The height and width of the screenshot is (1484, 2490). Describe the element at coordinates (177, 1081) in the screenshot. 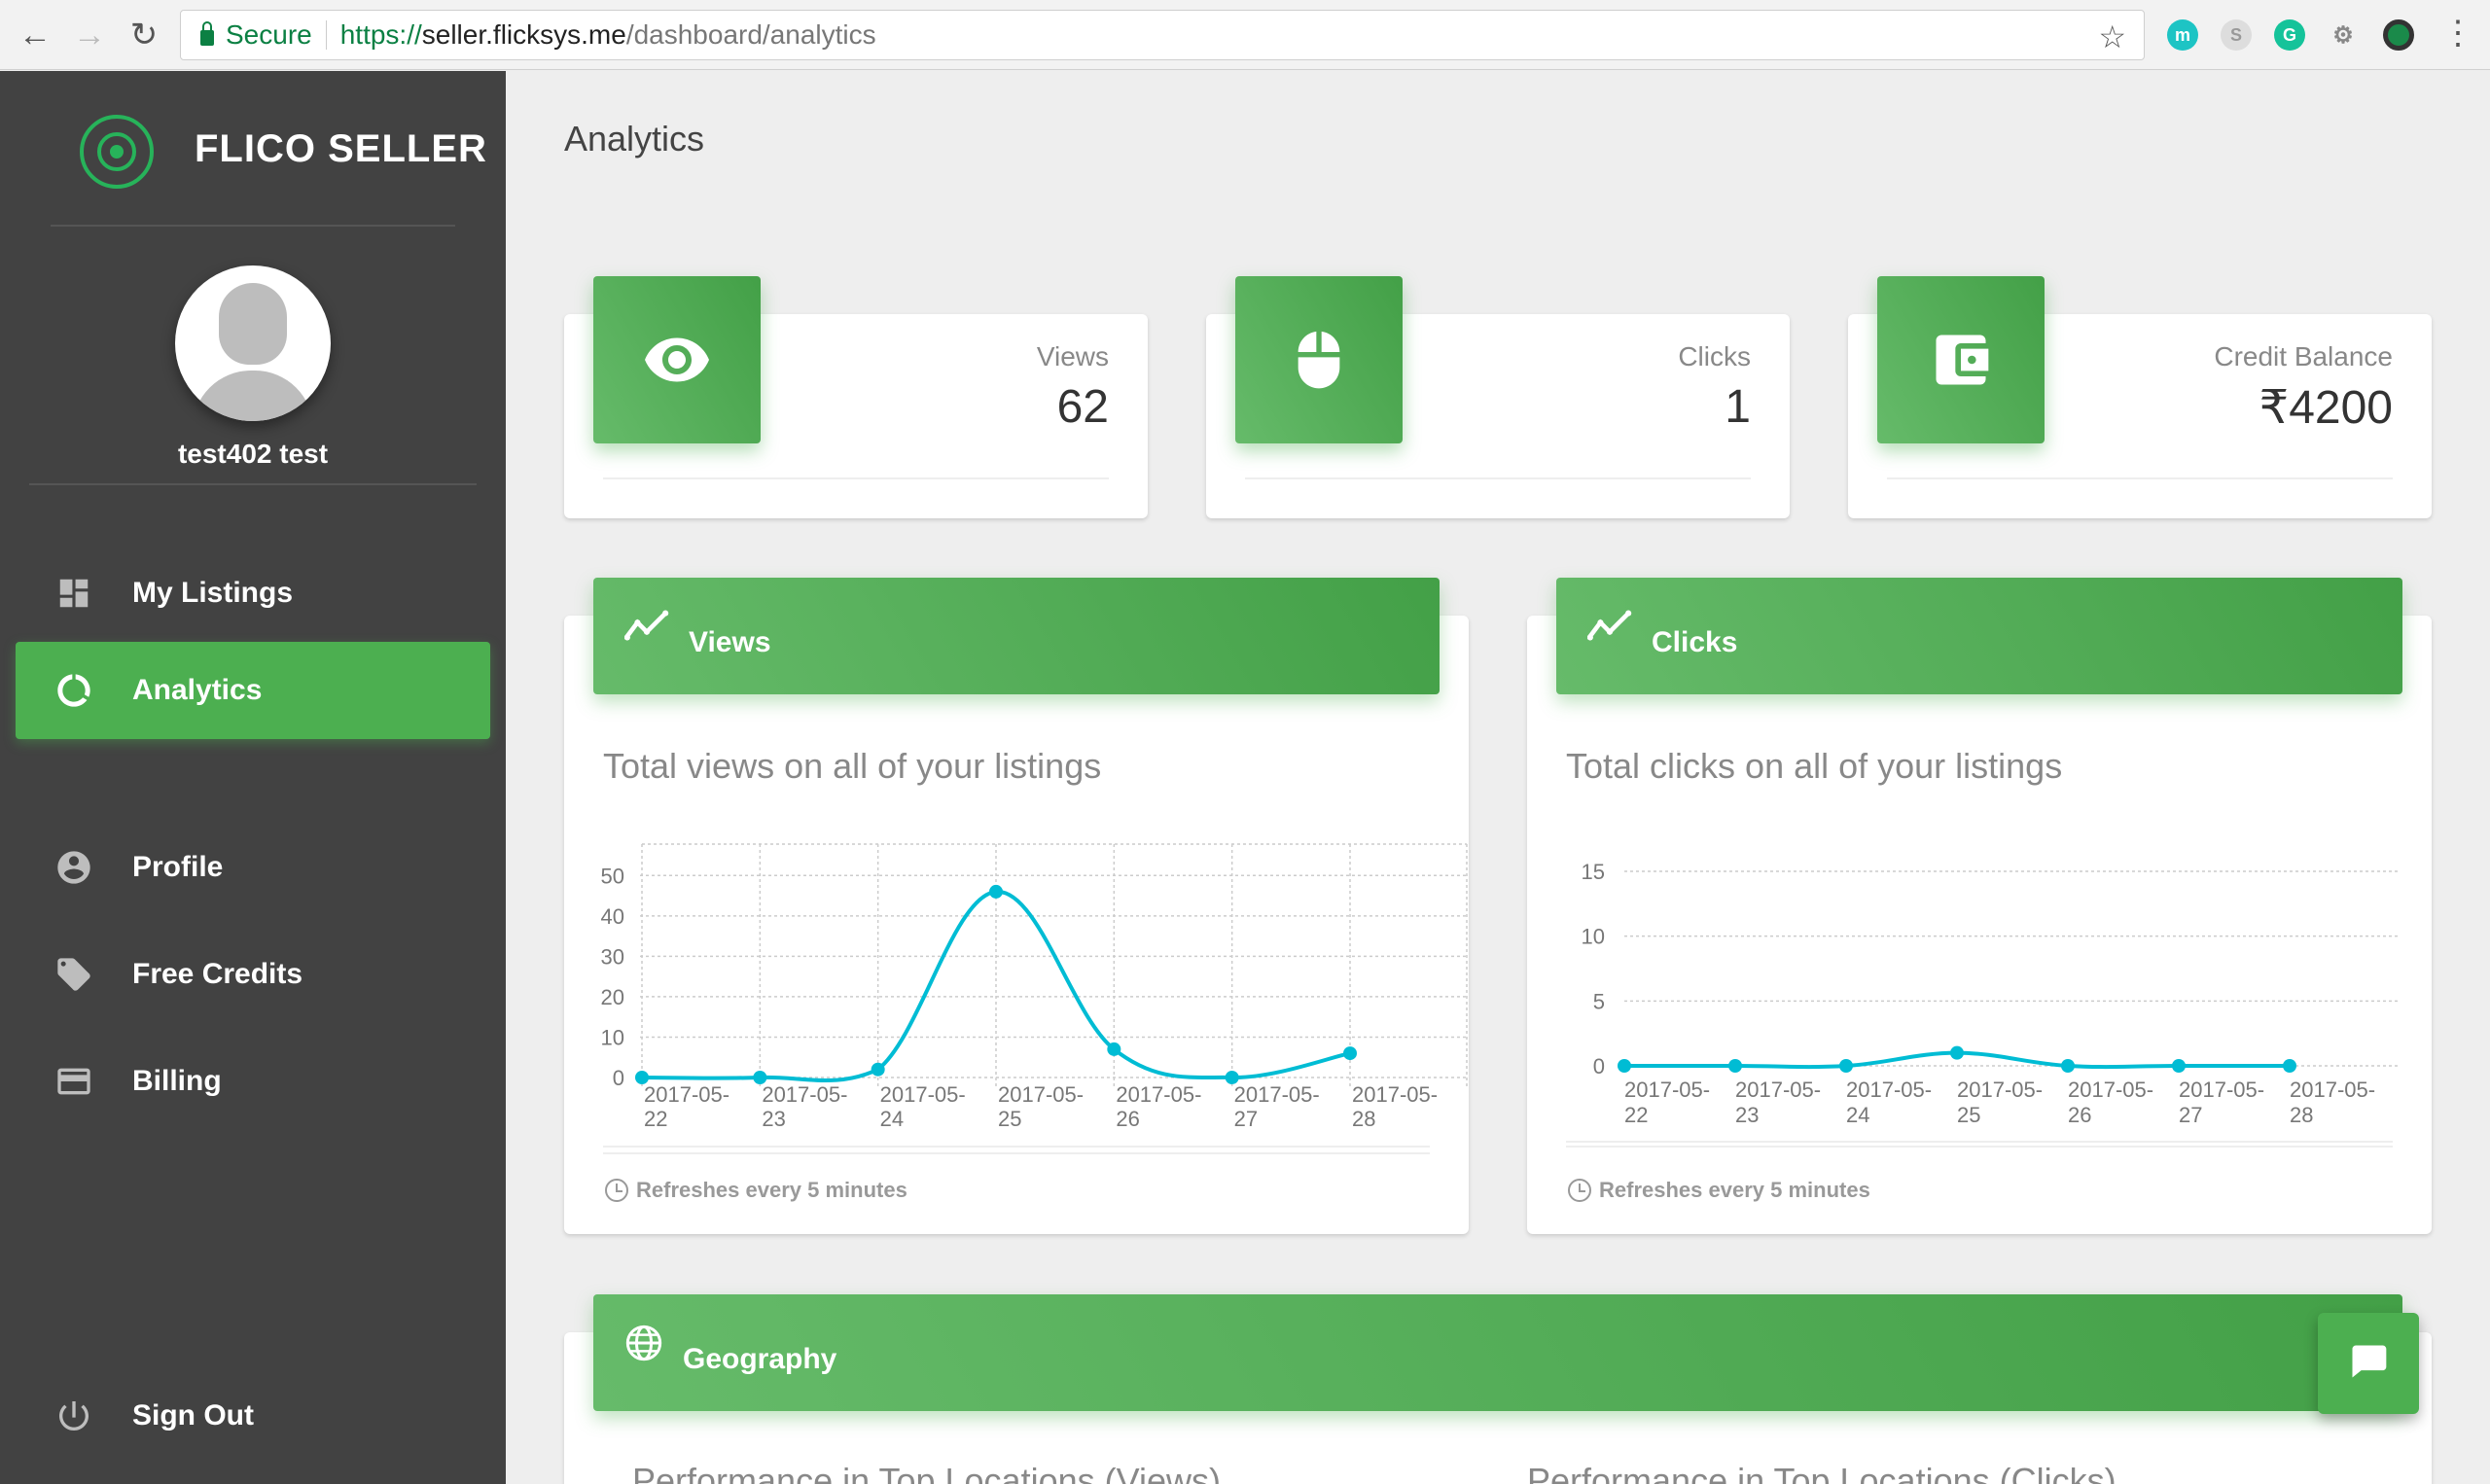

I see `sidebar-item-label: Billing` at that location.